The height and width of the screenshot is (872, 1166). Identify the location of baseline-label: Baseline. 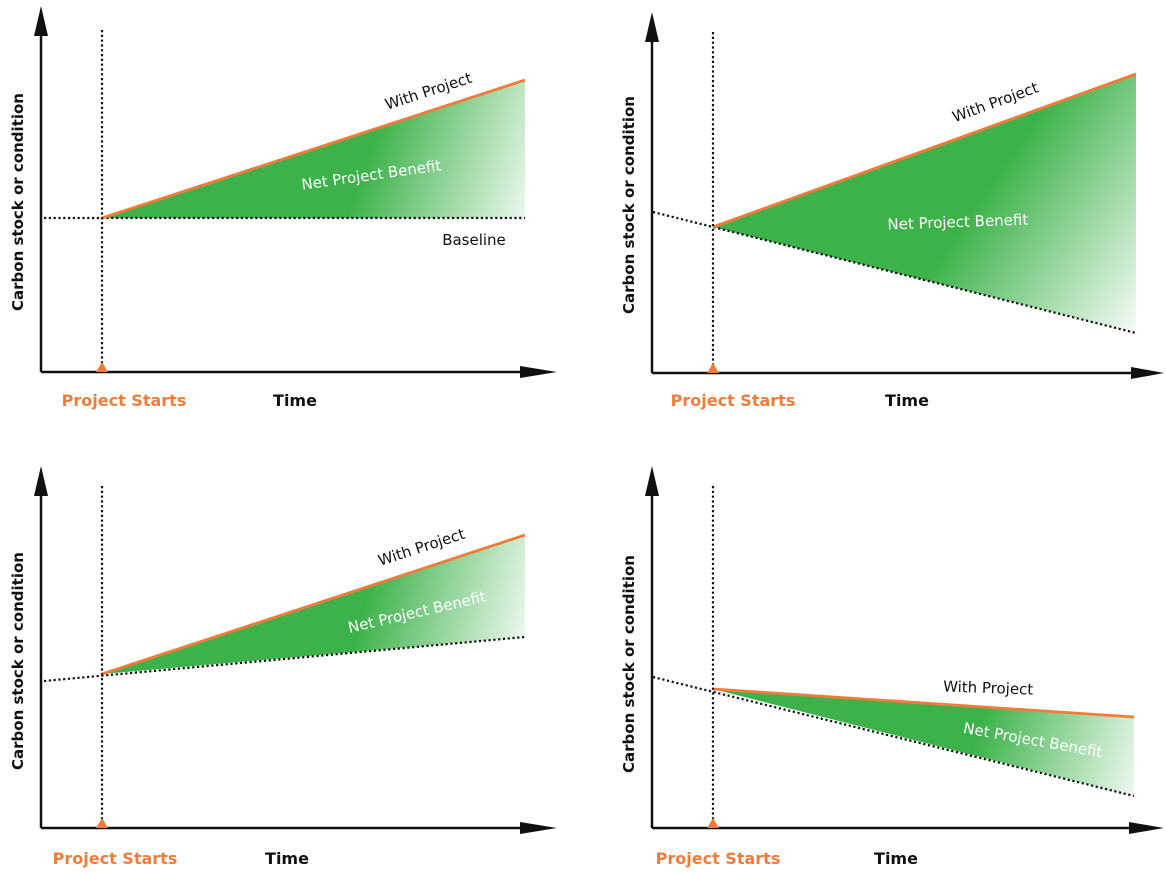
(474, 240).